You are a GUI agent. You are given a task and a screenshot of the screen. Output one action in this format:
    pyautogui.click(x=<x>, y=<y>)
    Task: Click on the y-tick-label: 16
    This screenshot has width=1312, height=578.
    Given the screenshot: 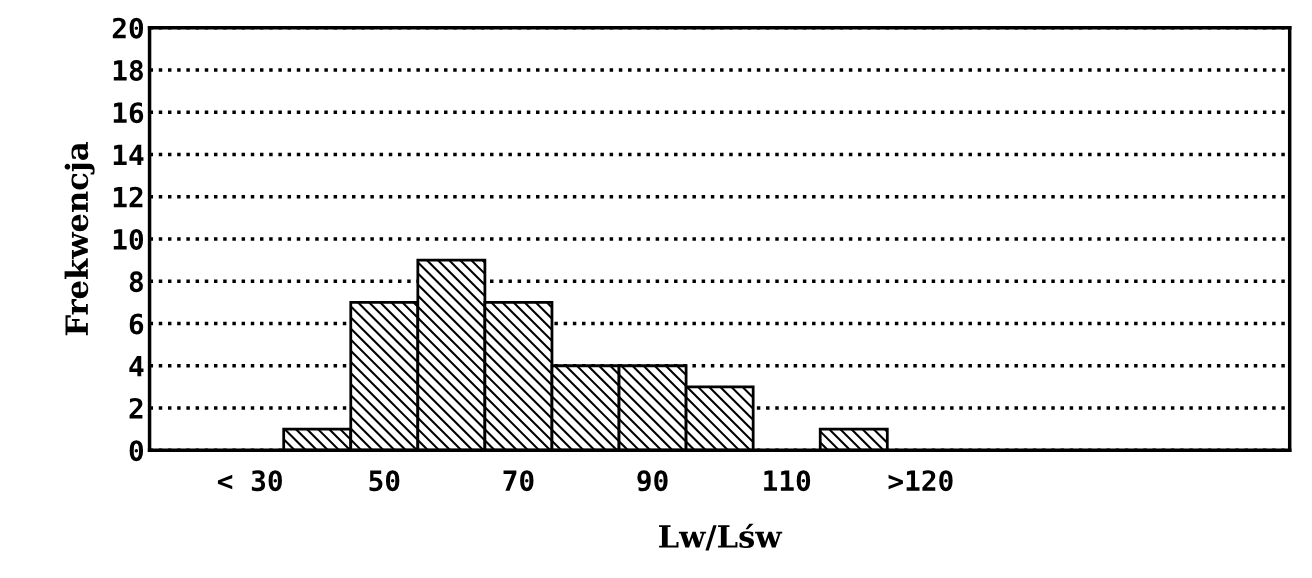 What is the action you would take?
    pyautogui.click(x=128, y=113)
    